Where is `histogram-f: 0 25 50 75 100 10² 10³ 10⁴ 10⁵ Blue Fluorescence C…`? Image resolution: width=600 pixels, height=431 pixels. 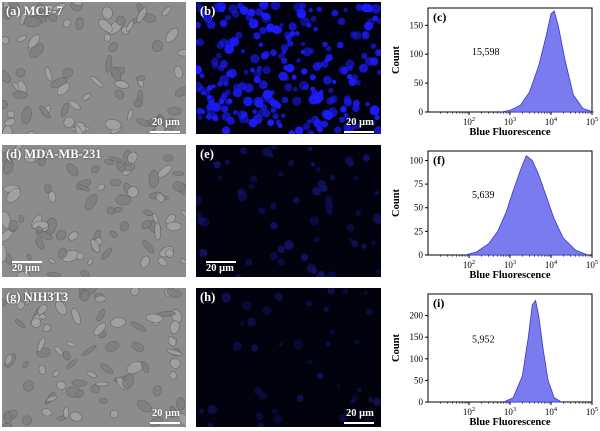
histogram-f: 0 25 50 75 100 10² 10³ 10⁴ 10⁵ Blue Fluorescence C… is located at coordinates (494, 215).